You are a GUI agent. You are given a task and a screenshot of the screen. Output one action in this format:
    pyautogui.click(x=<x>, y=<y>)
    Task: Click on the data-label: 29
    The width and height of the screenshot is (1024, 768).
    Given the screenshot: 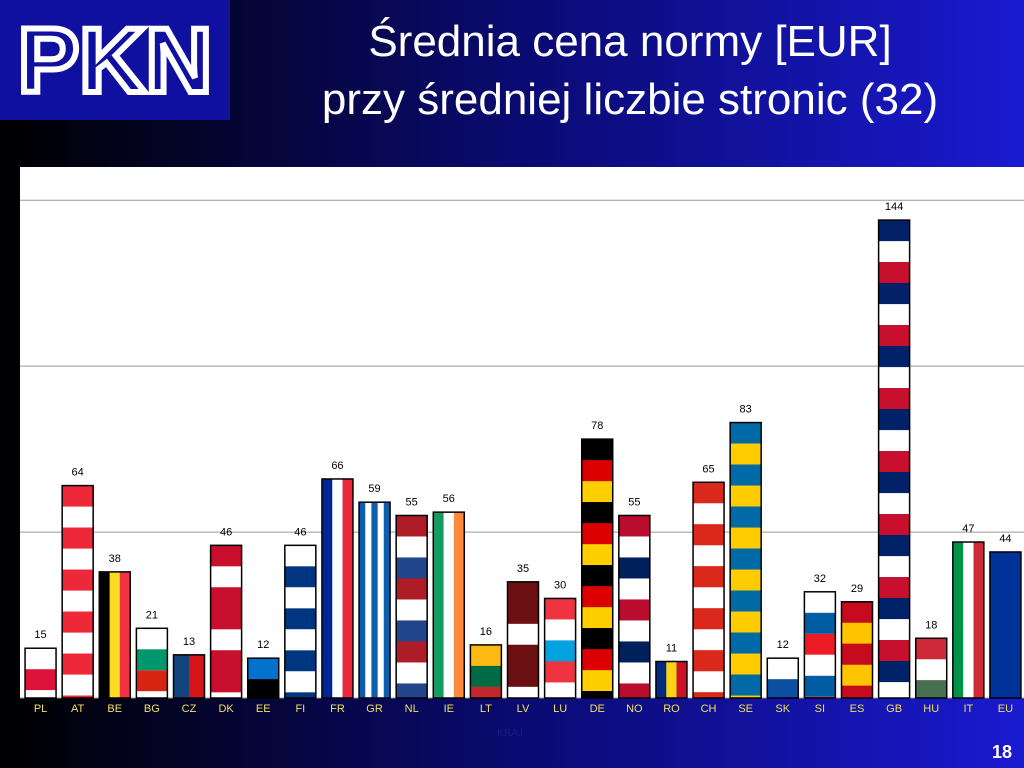 What is the action you would take?
    pyautogui.click(x=857, y=589)
    